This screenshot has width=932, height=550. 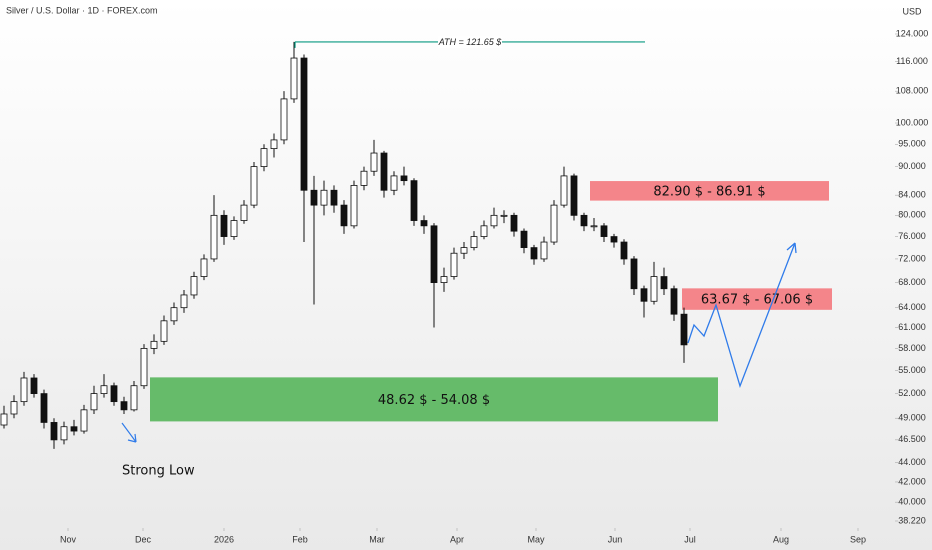 I want to click on x-tick-label: Aug, so click(x=781, y=539).